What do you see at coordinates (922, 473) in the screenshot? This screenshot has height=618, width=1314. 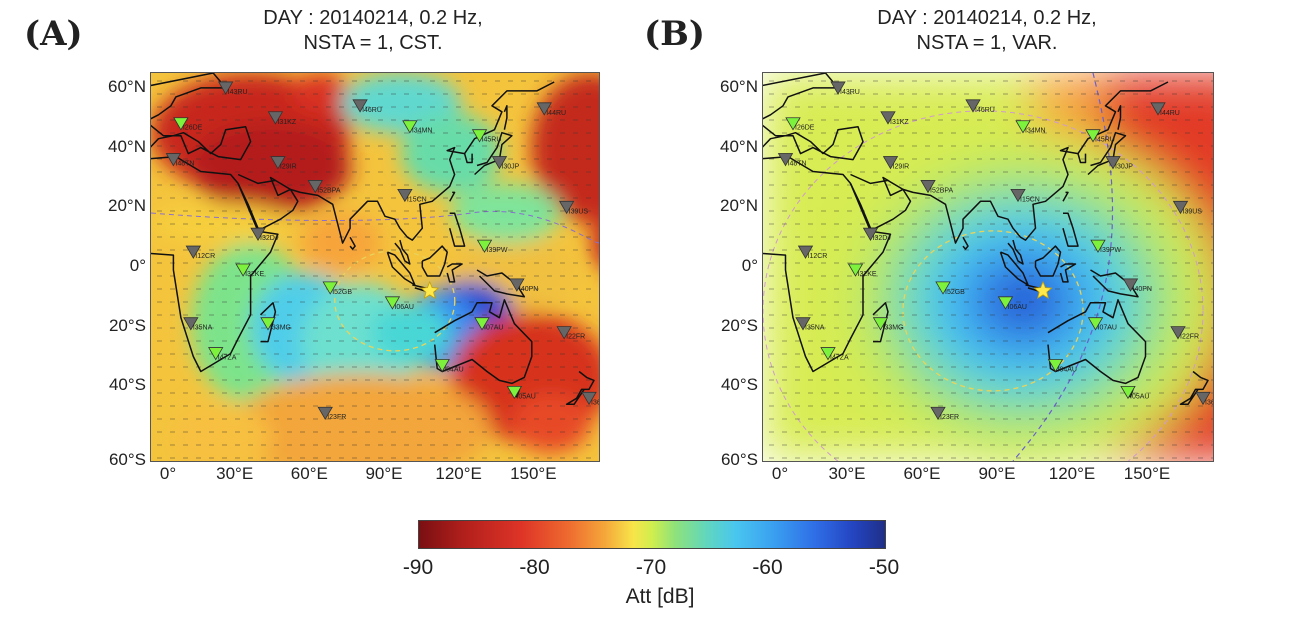 I see `lon-tick-label: 60°E` at bounding box center [922, 473].